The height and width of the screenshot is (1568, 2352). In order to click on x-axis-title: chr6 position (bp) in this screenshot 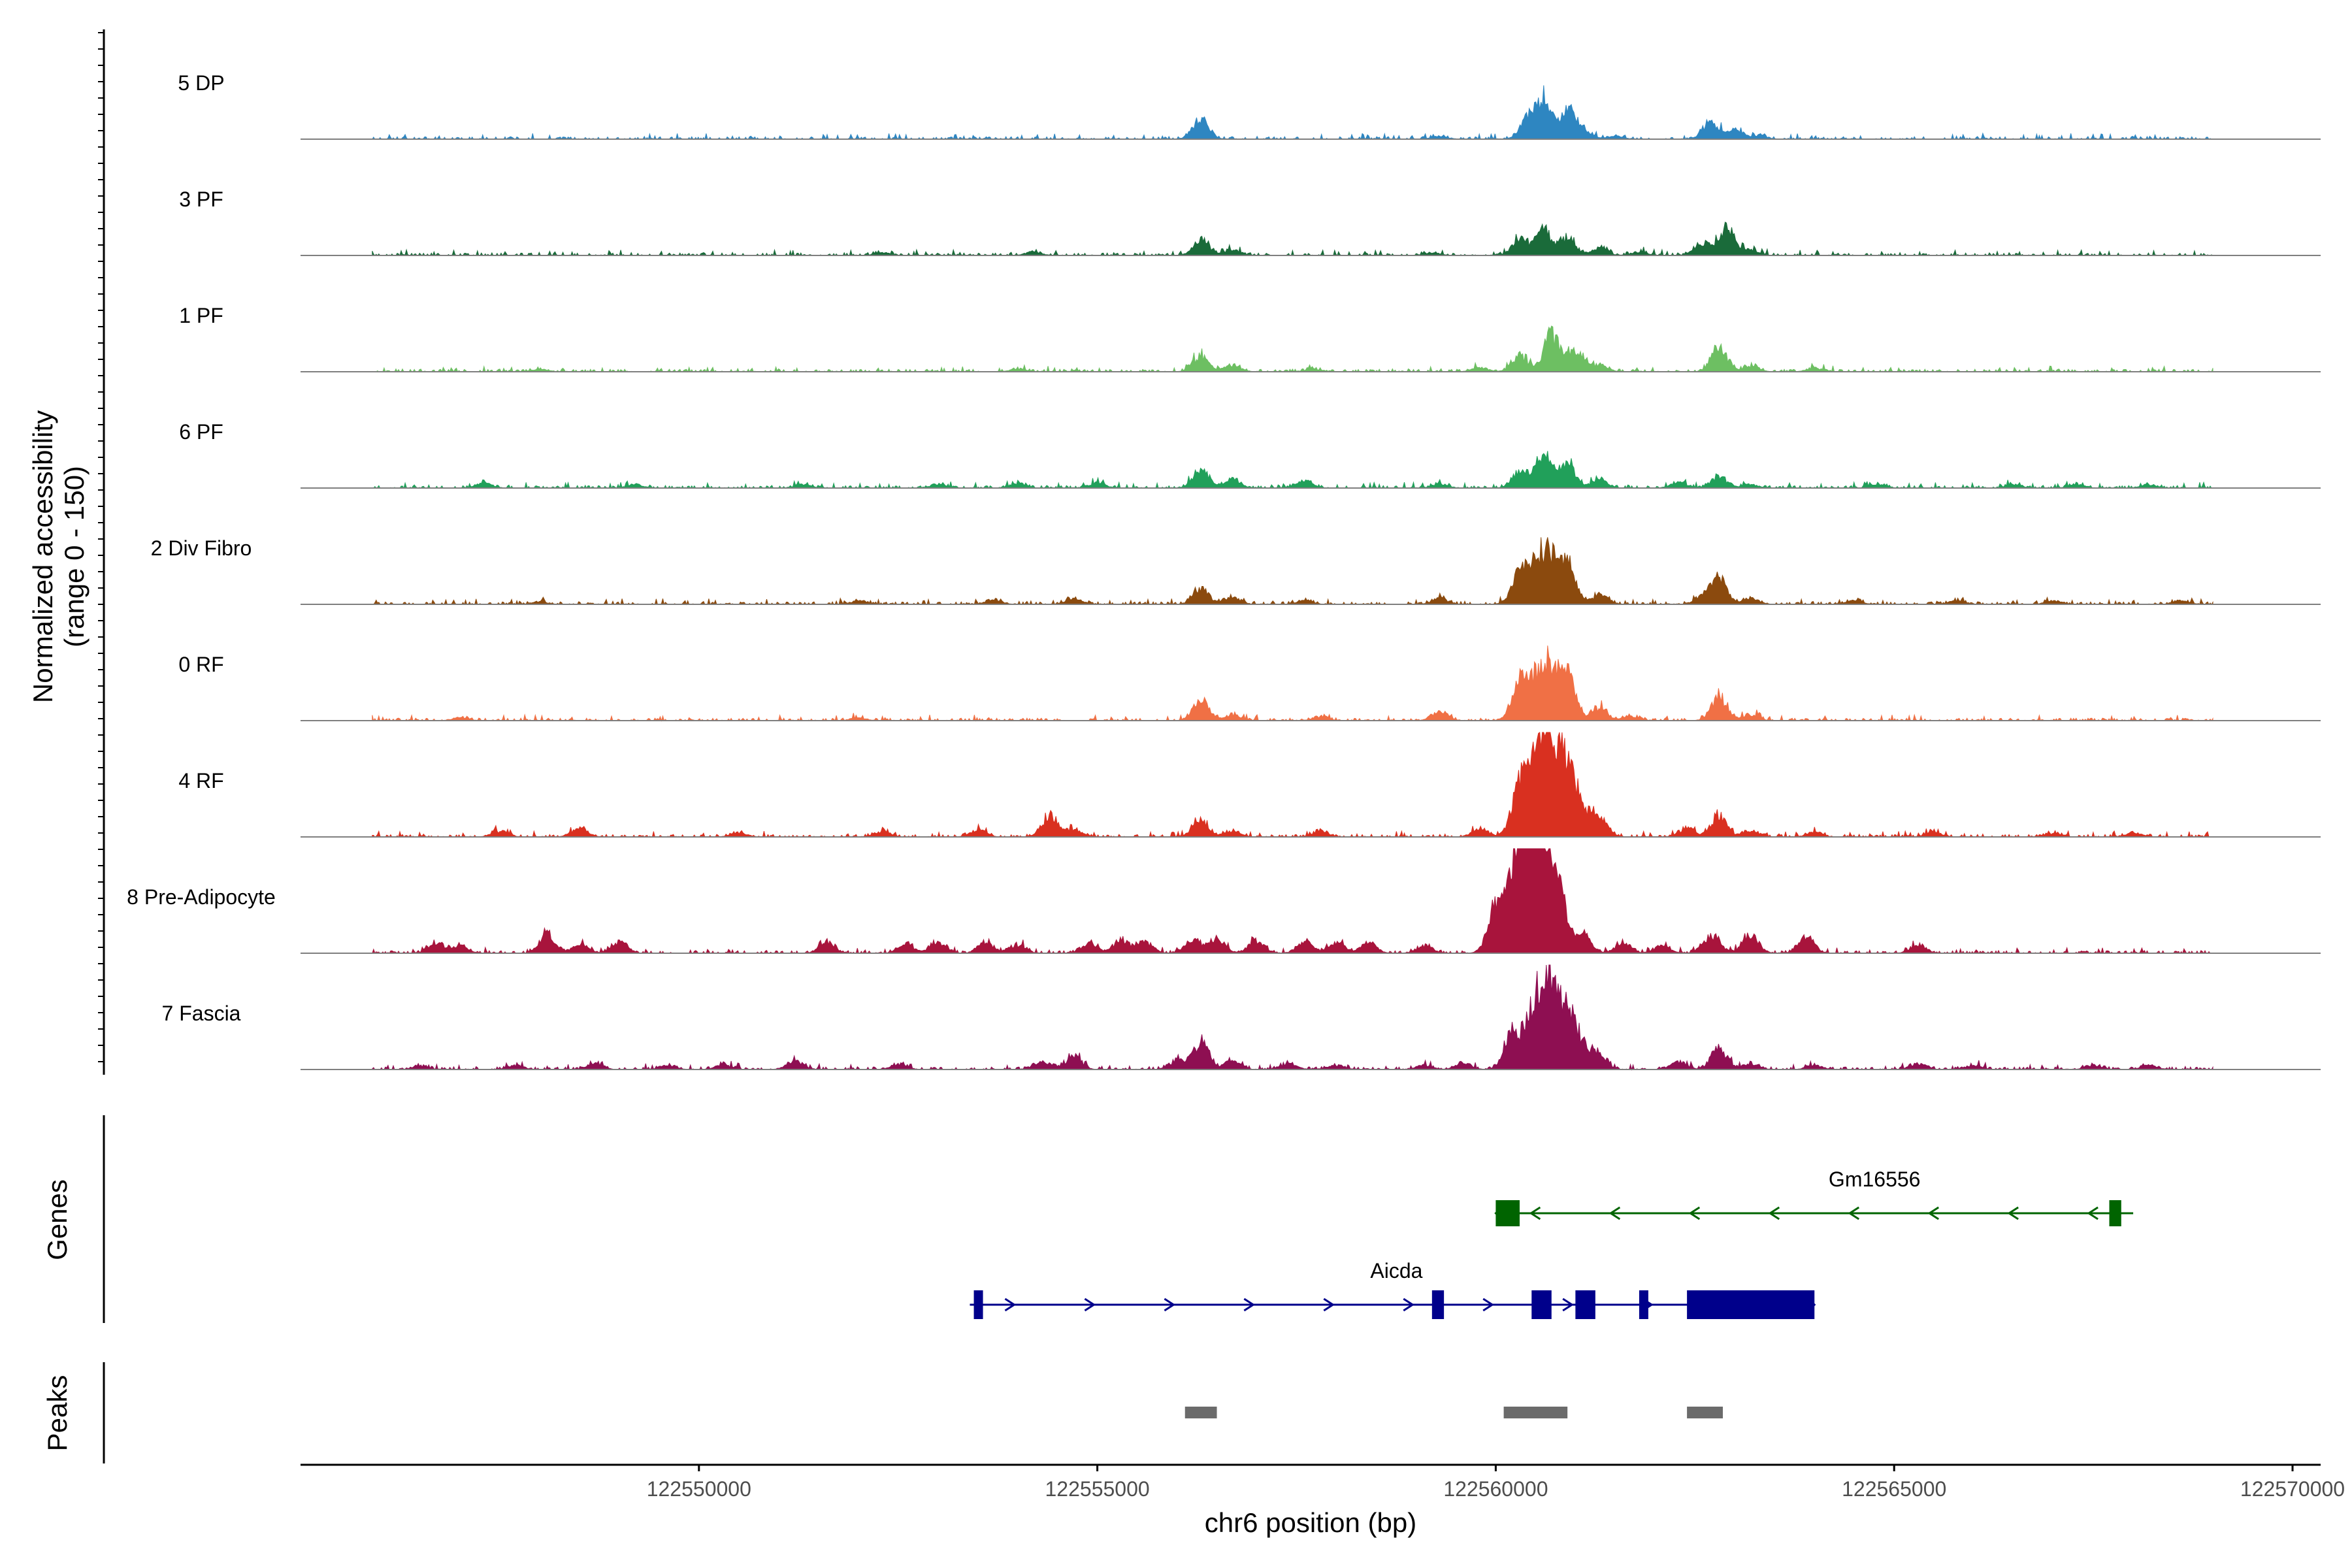, I will do `click(1311, 1522)`.